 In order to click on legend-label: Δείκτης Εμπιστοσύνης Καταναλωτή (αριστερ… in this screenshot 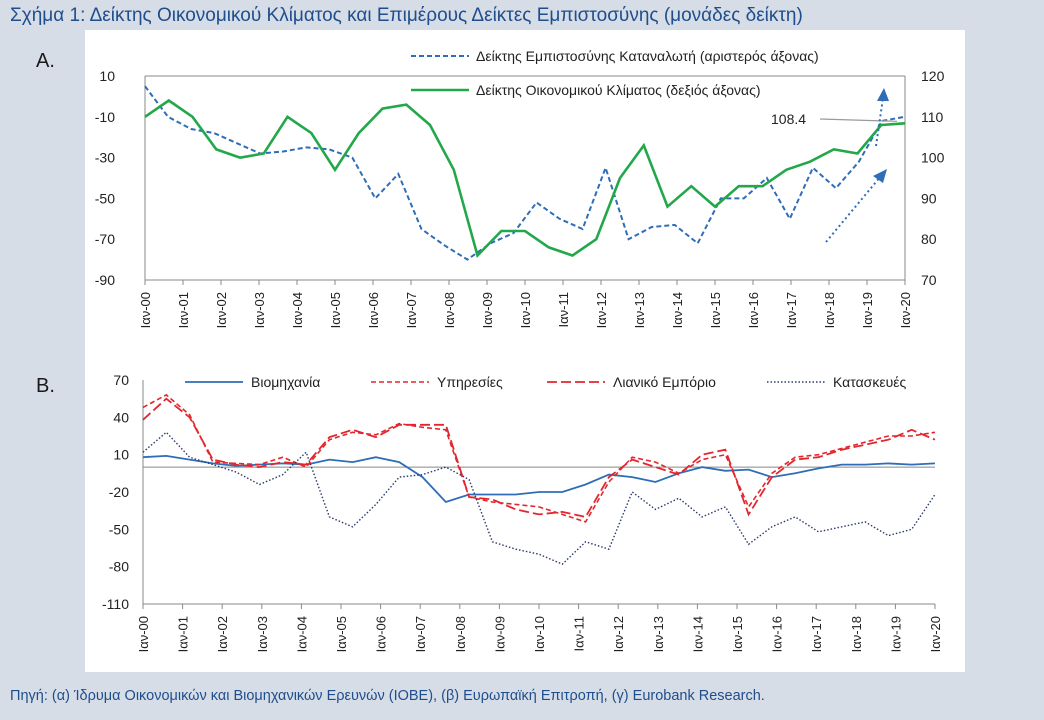, I will do `click(647, 56)`.